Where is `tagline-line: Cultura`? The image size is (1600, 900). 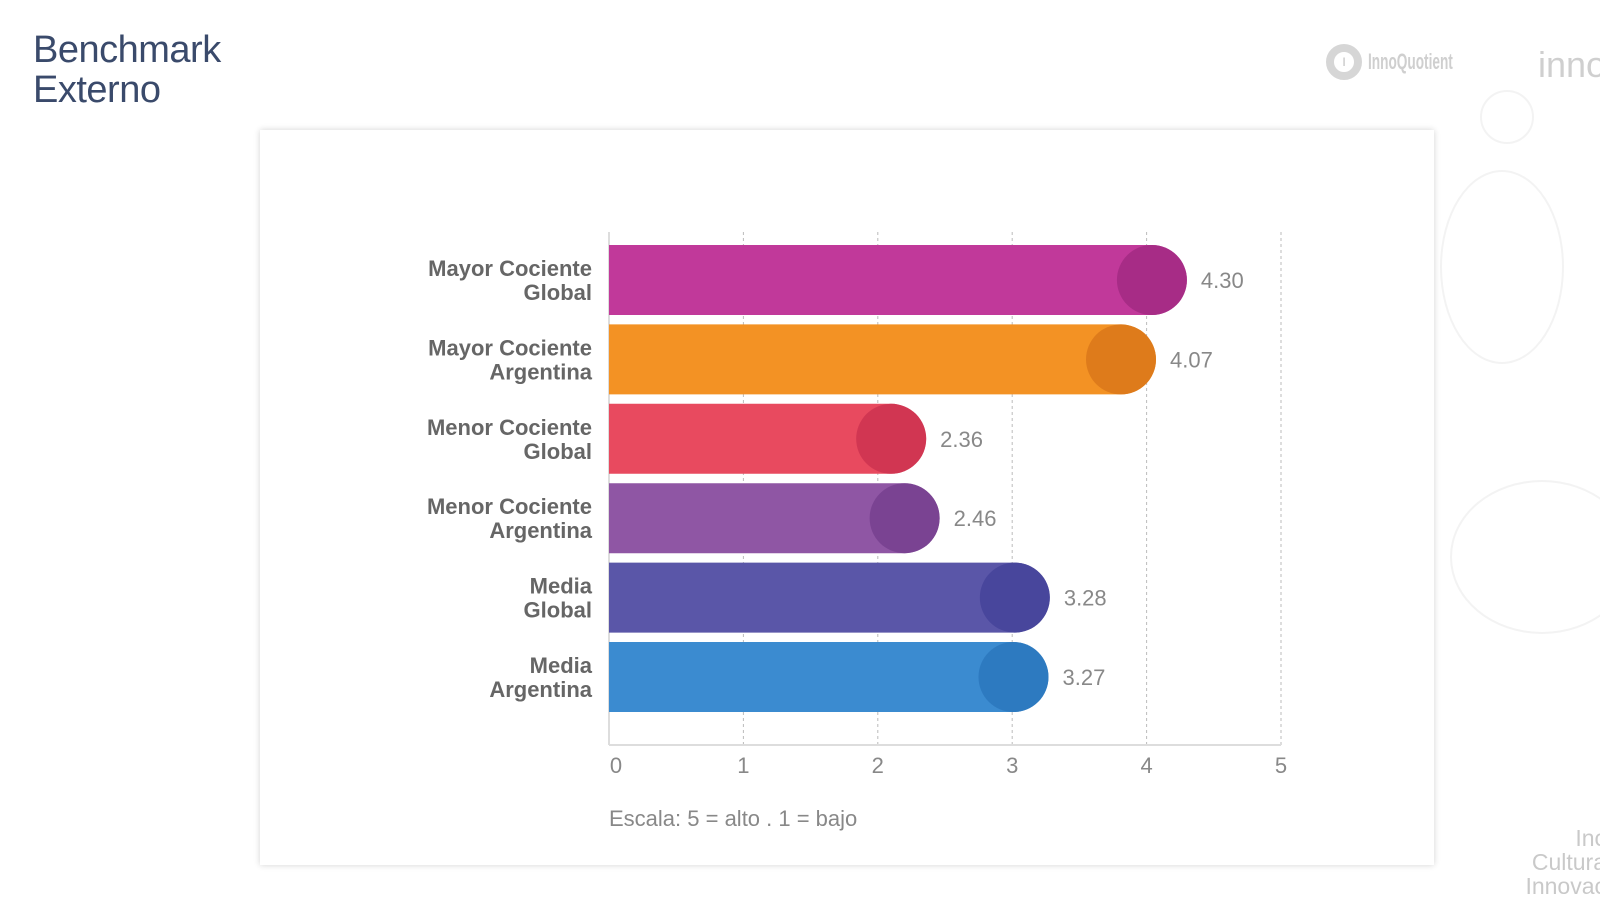 tagline-line: Cultura is located at coordinates (1565, 862).